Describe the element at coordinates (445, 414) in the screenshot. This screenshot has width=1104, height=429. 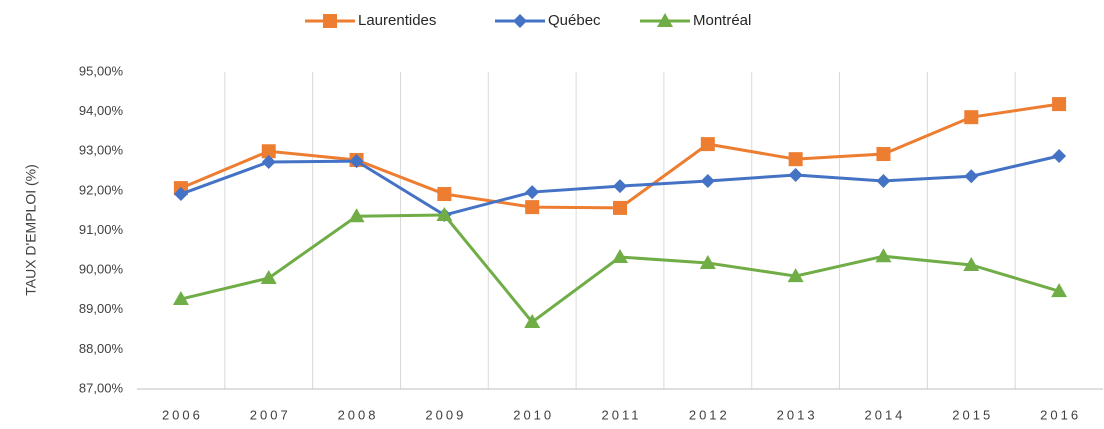
I see `x-tick-label: 2009` at that location.